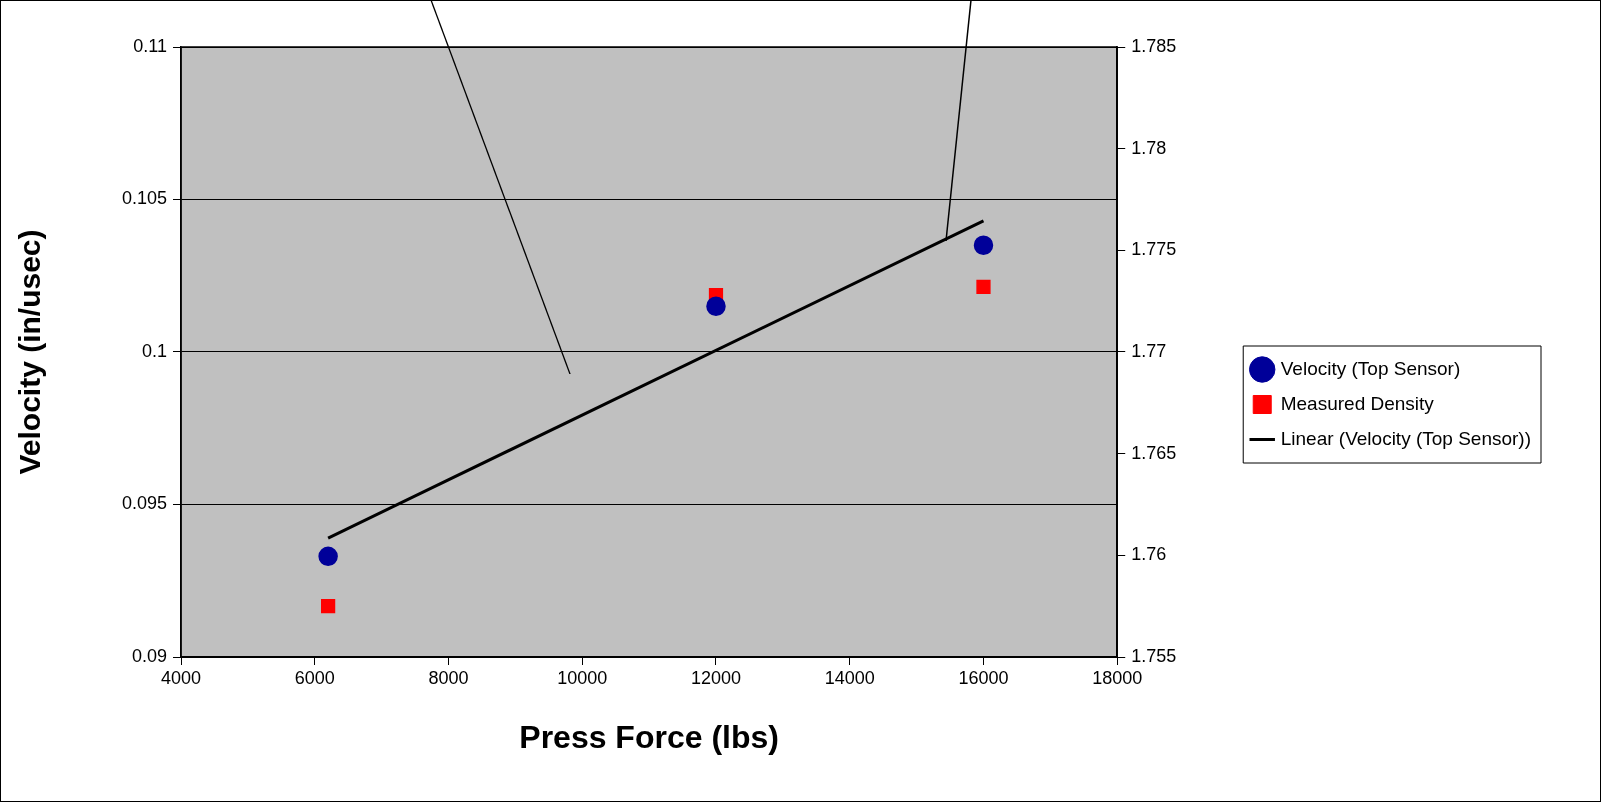 The width and height of the screenshot is (1601, 802). Describe the element at coordinates (314, 677) in the screenshot. I see `x-tick-label: 6000` at that location.